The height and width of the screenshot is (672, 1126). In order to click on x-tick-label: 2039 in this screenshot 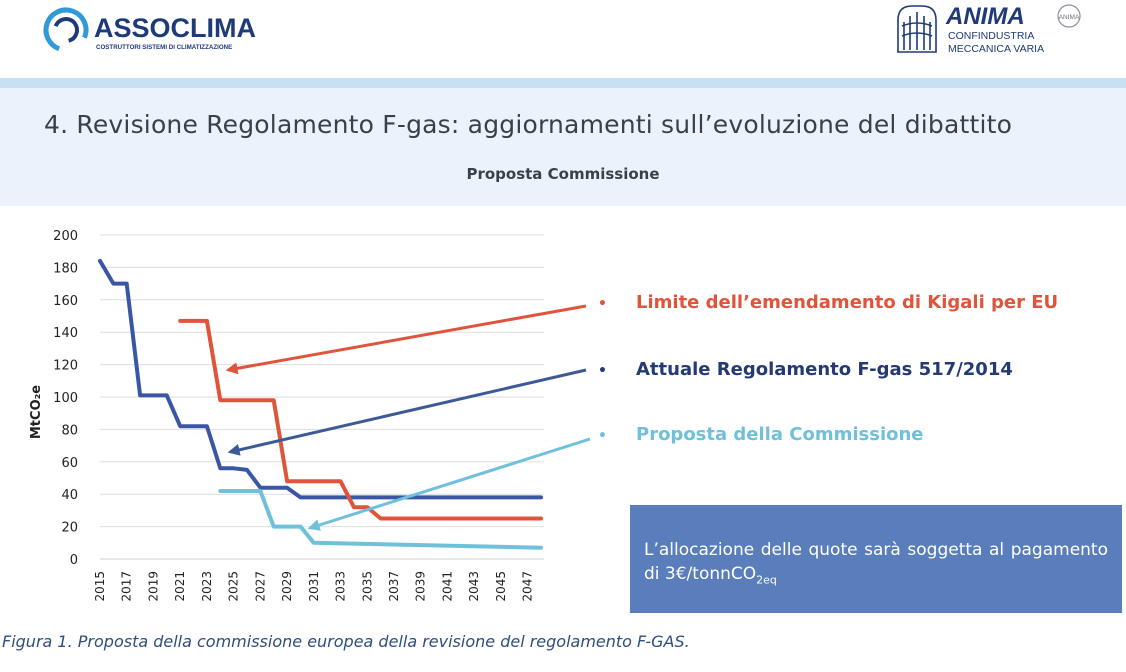, I will do `click(421, 586)`.